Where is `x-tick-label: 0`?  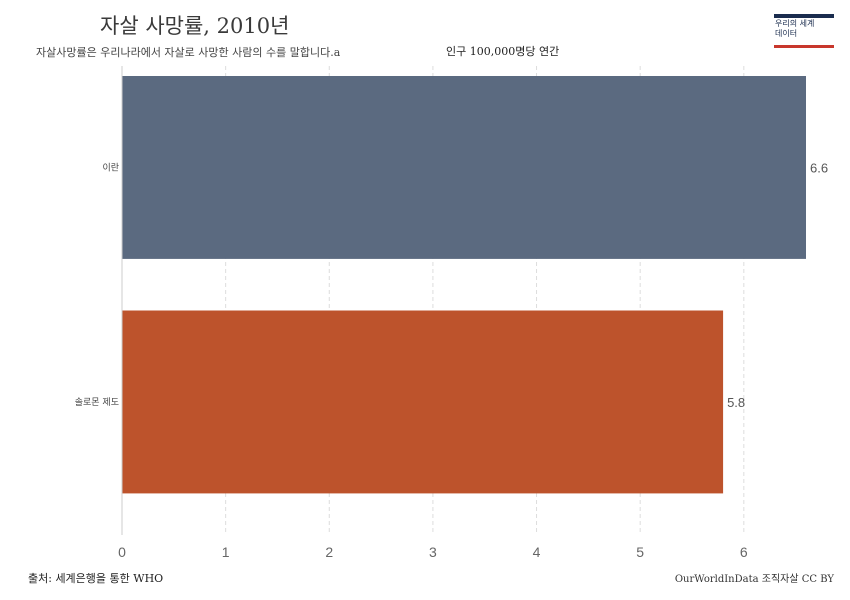 x-tick-label: 0 is located at coordinates (122, 552).